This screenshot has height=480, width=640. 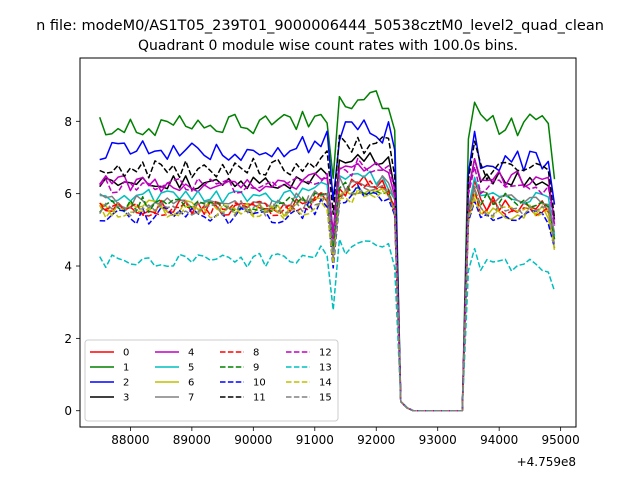 I want to click on legend-label-9: 9, so click(x=256, y=368).